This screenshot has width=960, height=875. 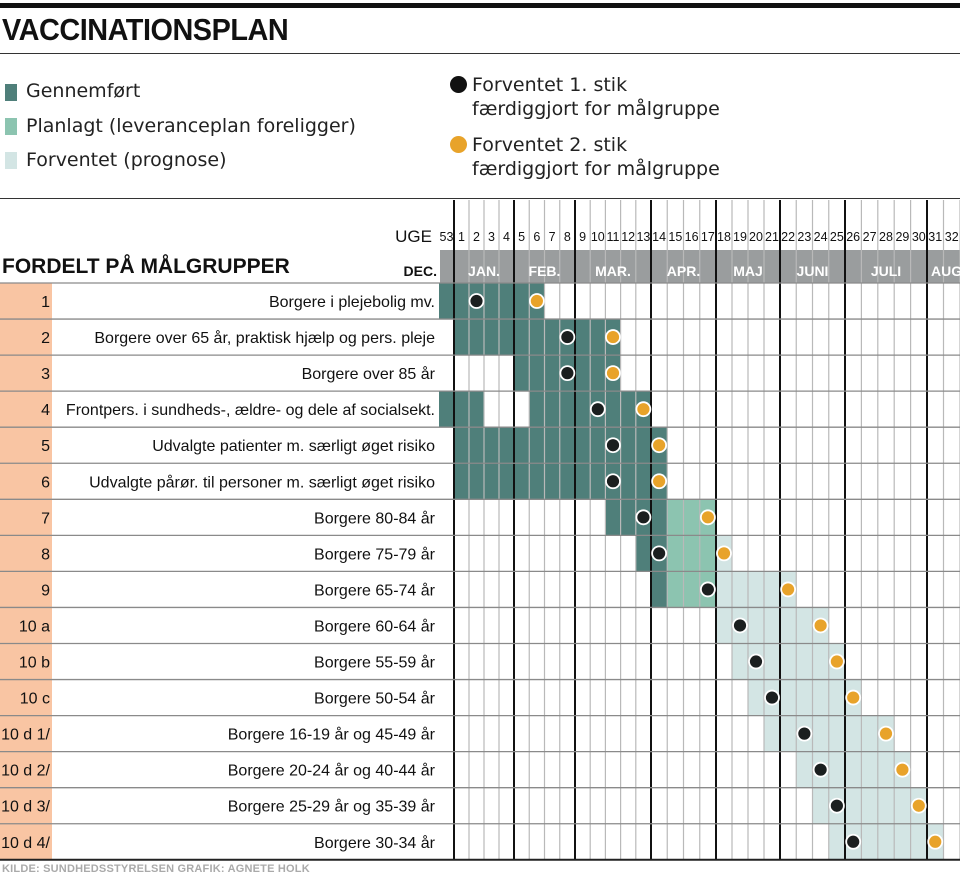 I want to click on week-tick-label: 8, so click(x=567, y=237).